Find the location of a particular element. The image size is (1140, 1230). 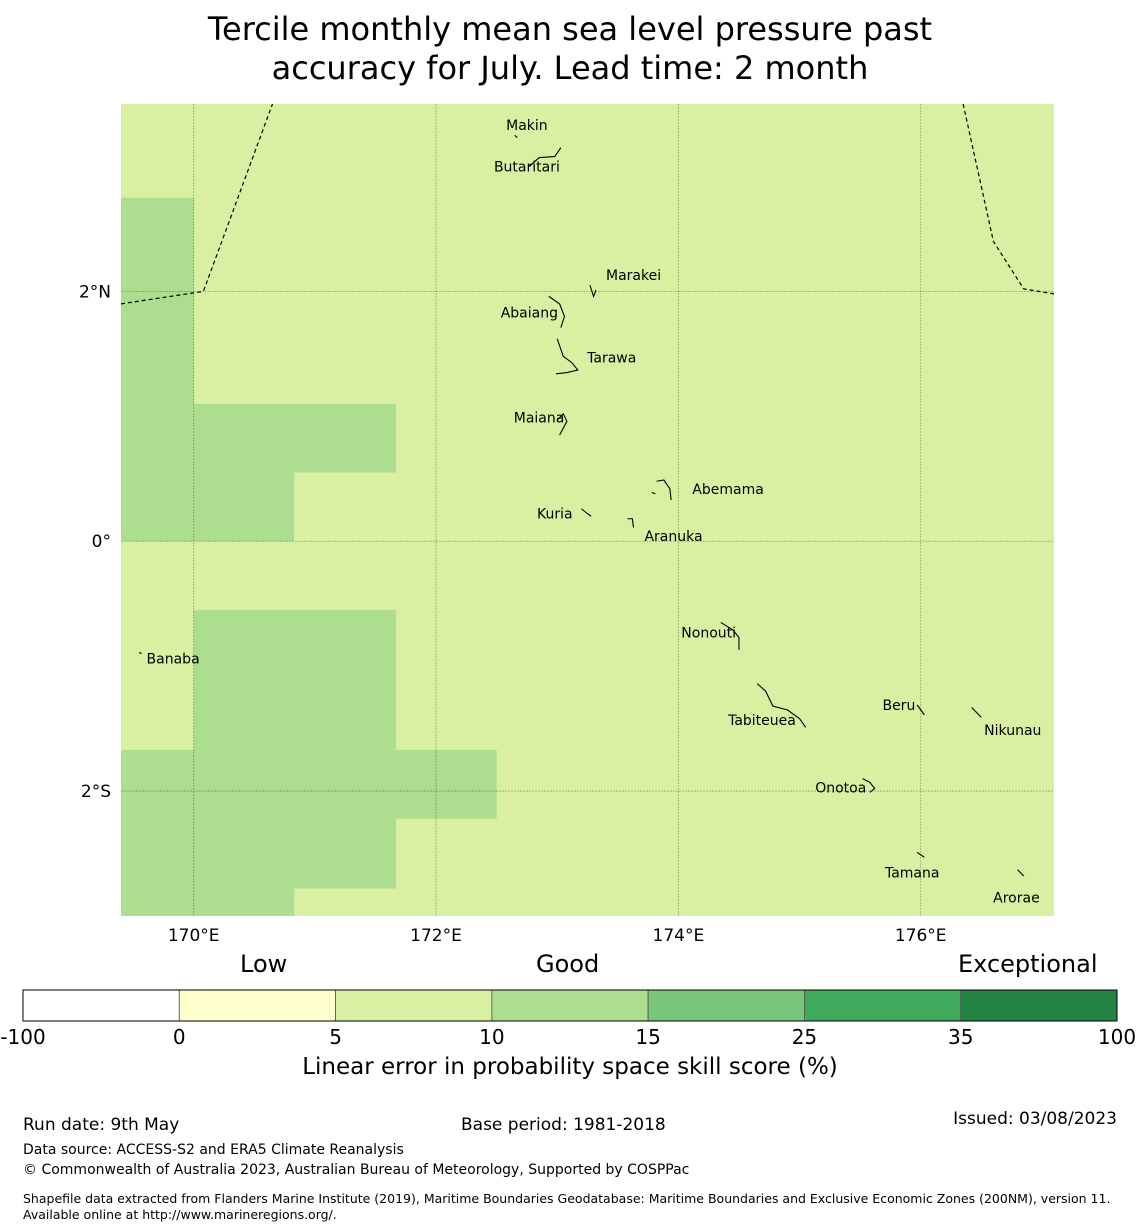

longitude-tick-label: 170°E is located at coordinates (194, 936).